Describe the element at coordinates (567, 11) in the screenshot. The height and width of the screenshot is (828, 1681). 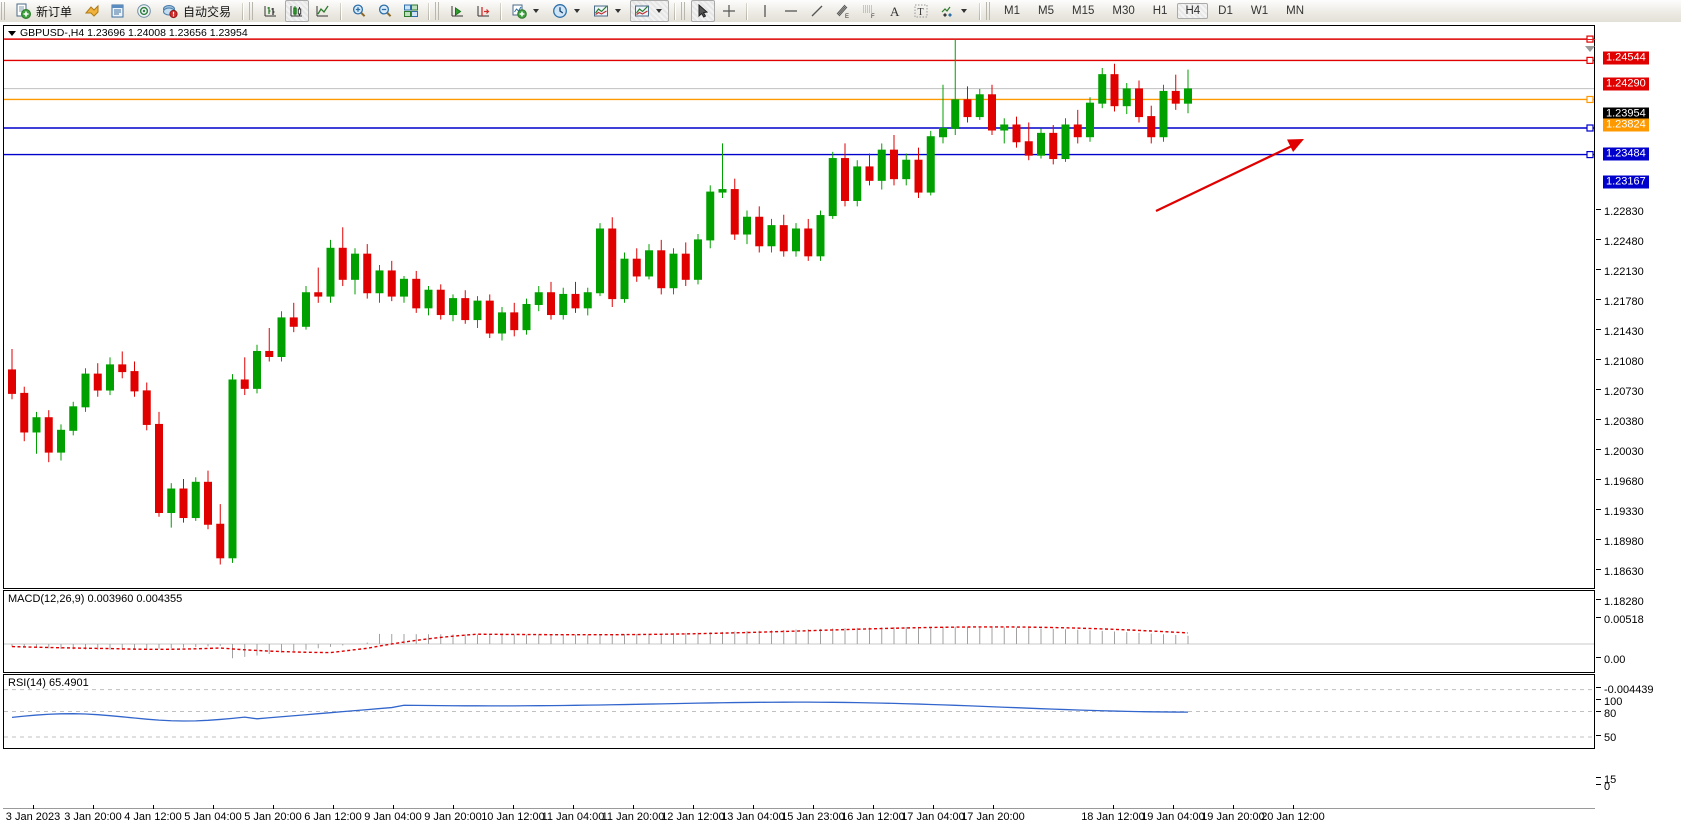
I see `timeframes-button` at that location.